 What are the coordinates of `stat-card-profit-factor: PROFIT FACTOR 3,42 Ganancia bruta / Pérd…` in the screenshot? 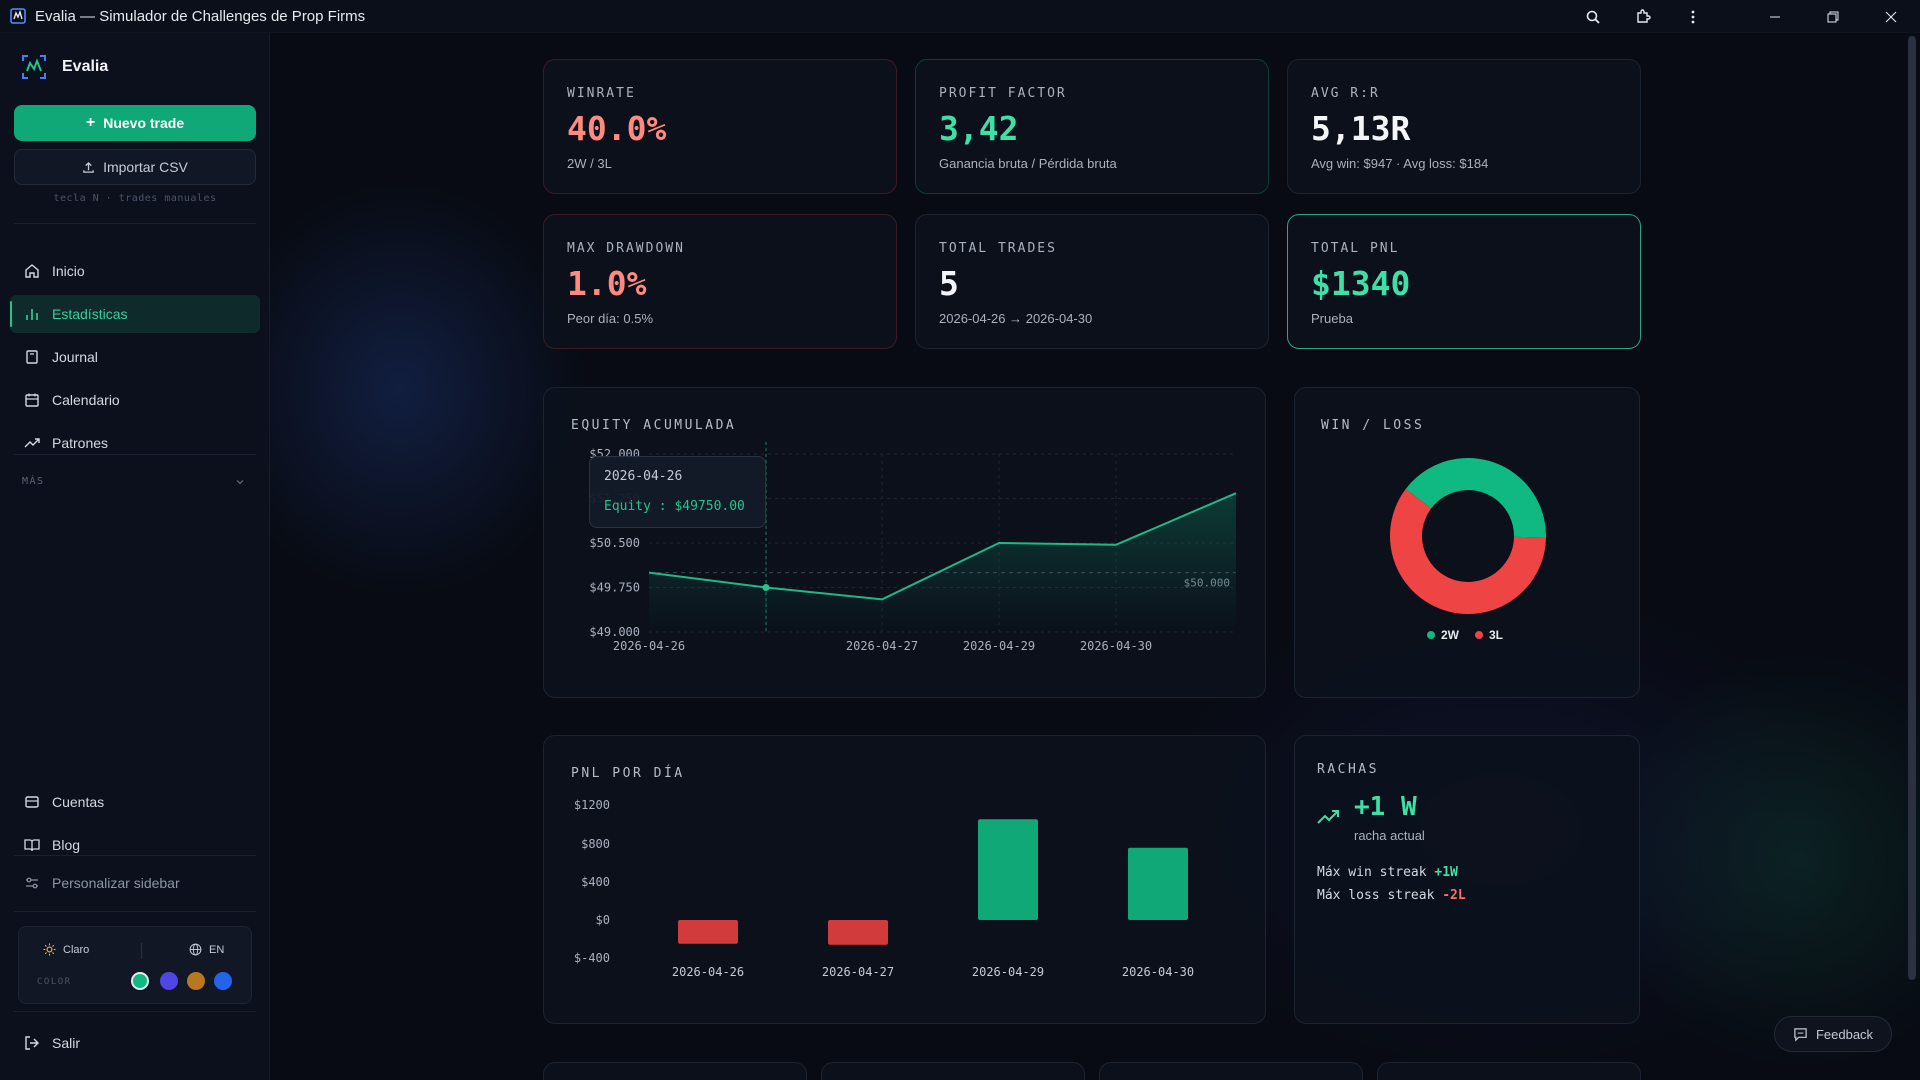 It's located at (1092, 126).